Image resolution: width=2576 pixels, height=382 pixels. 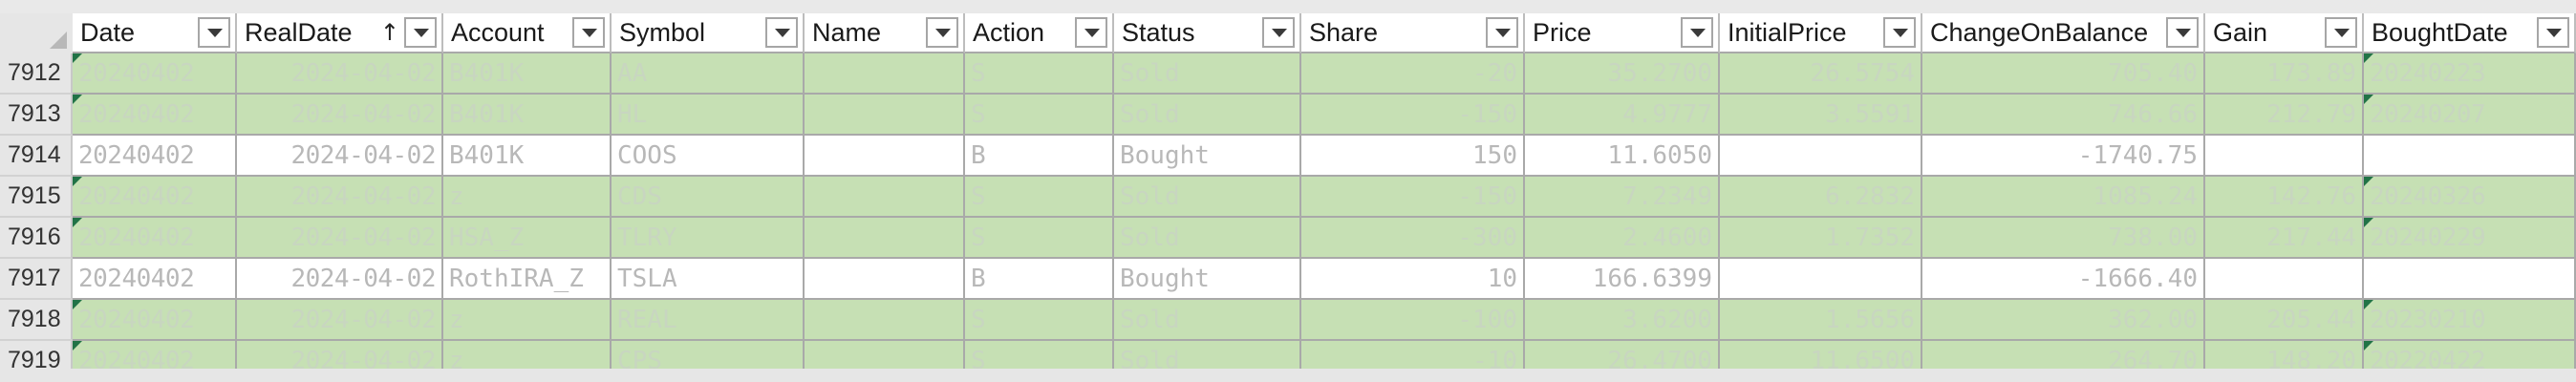 What do you see at coordinates (708, 279) in the screenshot?
I see `cell-symbol: TSLA` at bounding box center [708, 279].